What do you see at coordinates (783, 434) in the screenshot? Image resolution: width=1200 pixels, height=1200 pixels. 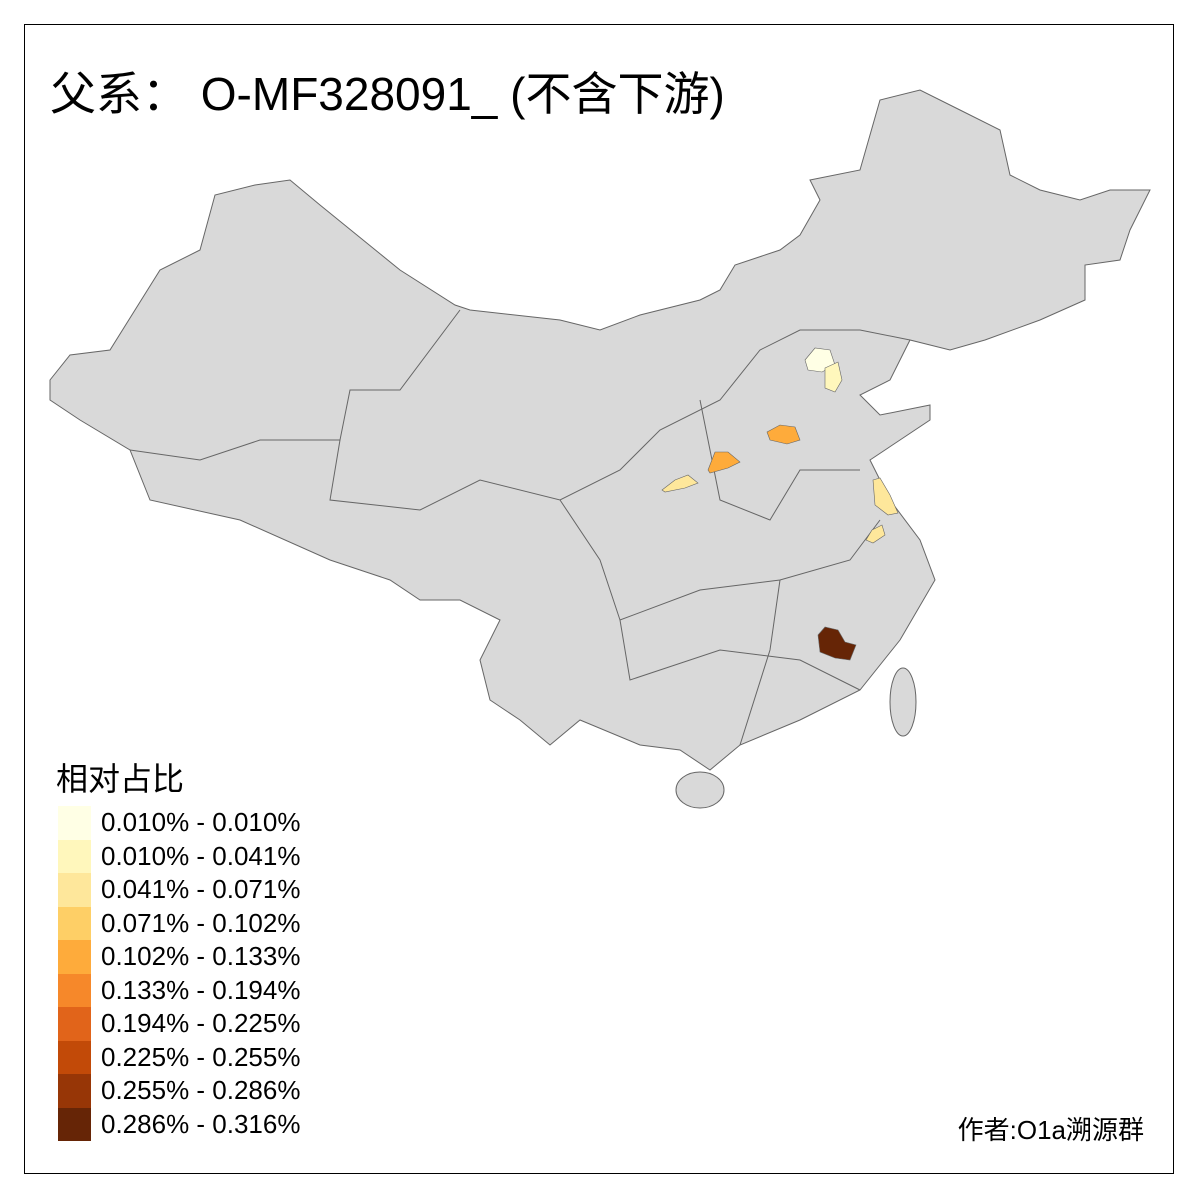 I see `region-shanxi-city` at bounding box center [783, 434].